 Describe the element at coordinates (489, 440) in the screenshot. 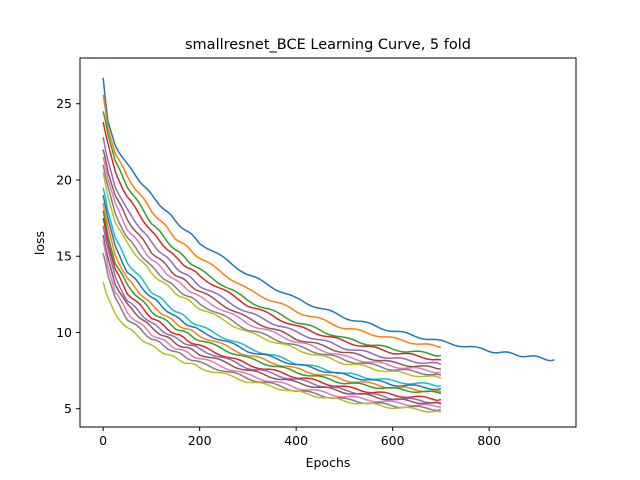

I see `x-tick-label: 800` at that location.